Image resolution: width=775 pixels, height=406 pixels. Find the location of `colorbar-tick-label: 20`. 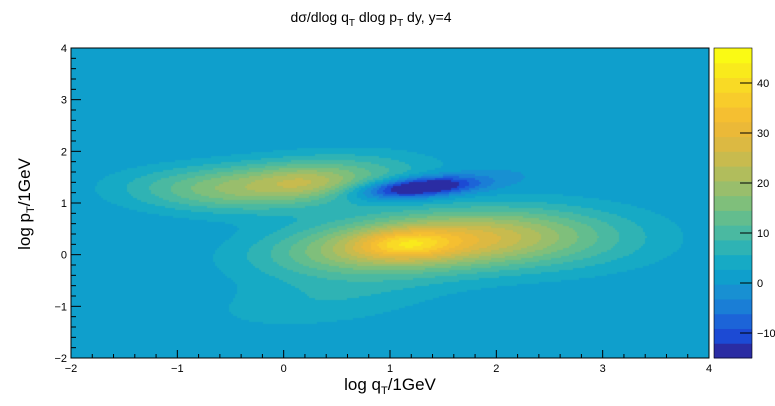

colorbar-tick-label: 20 is located at coordinates (763, 184).